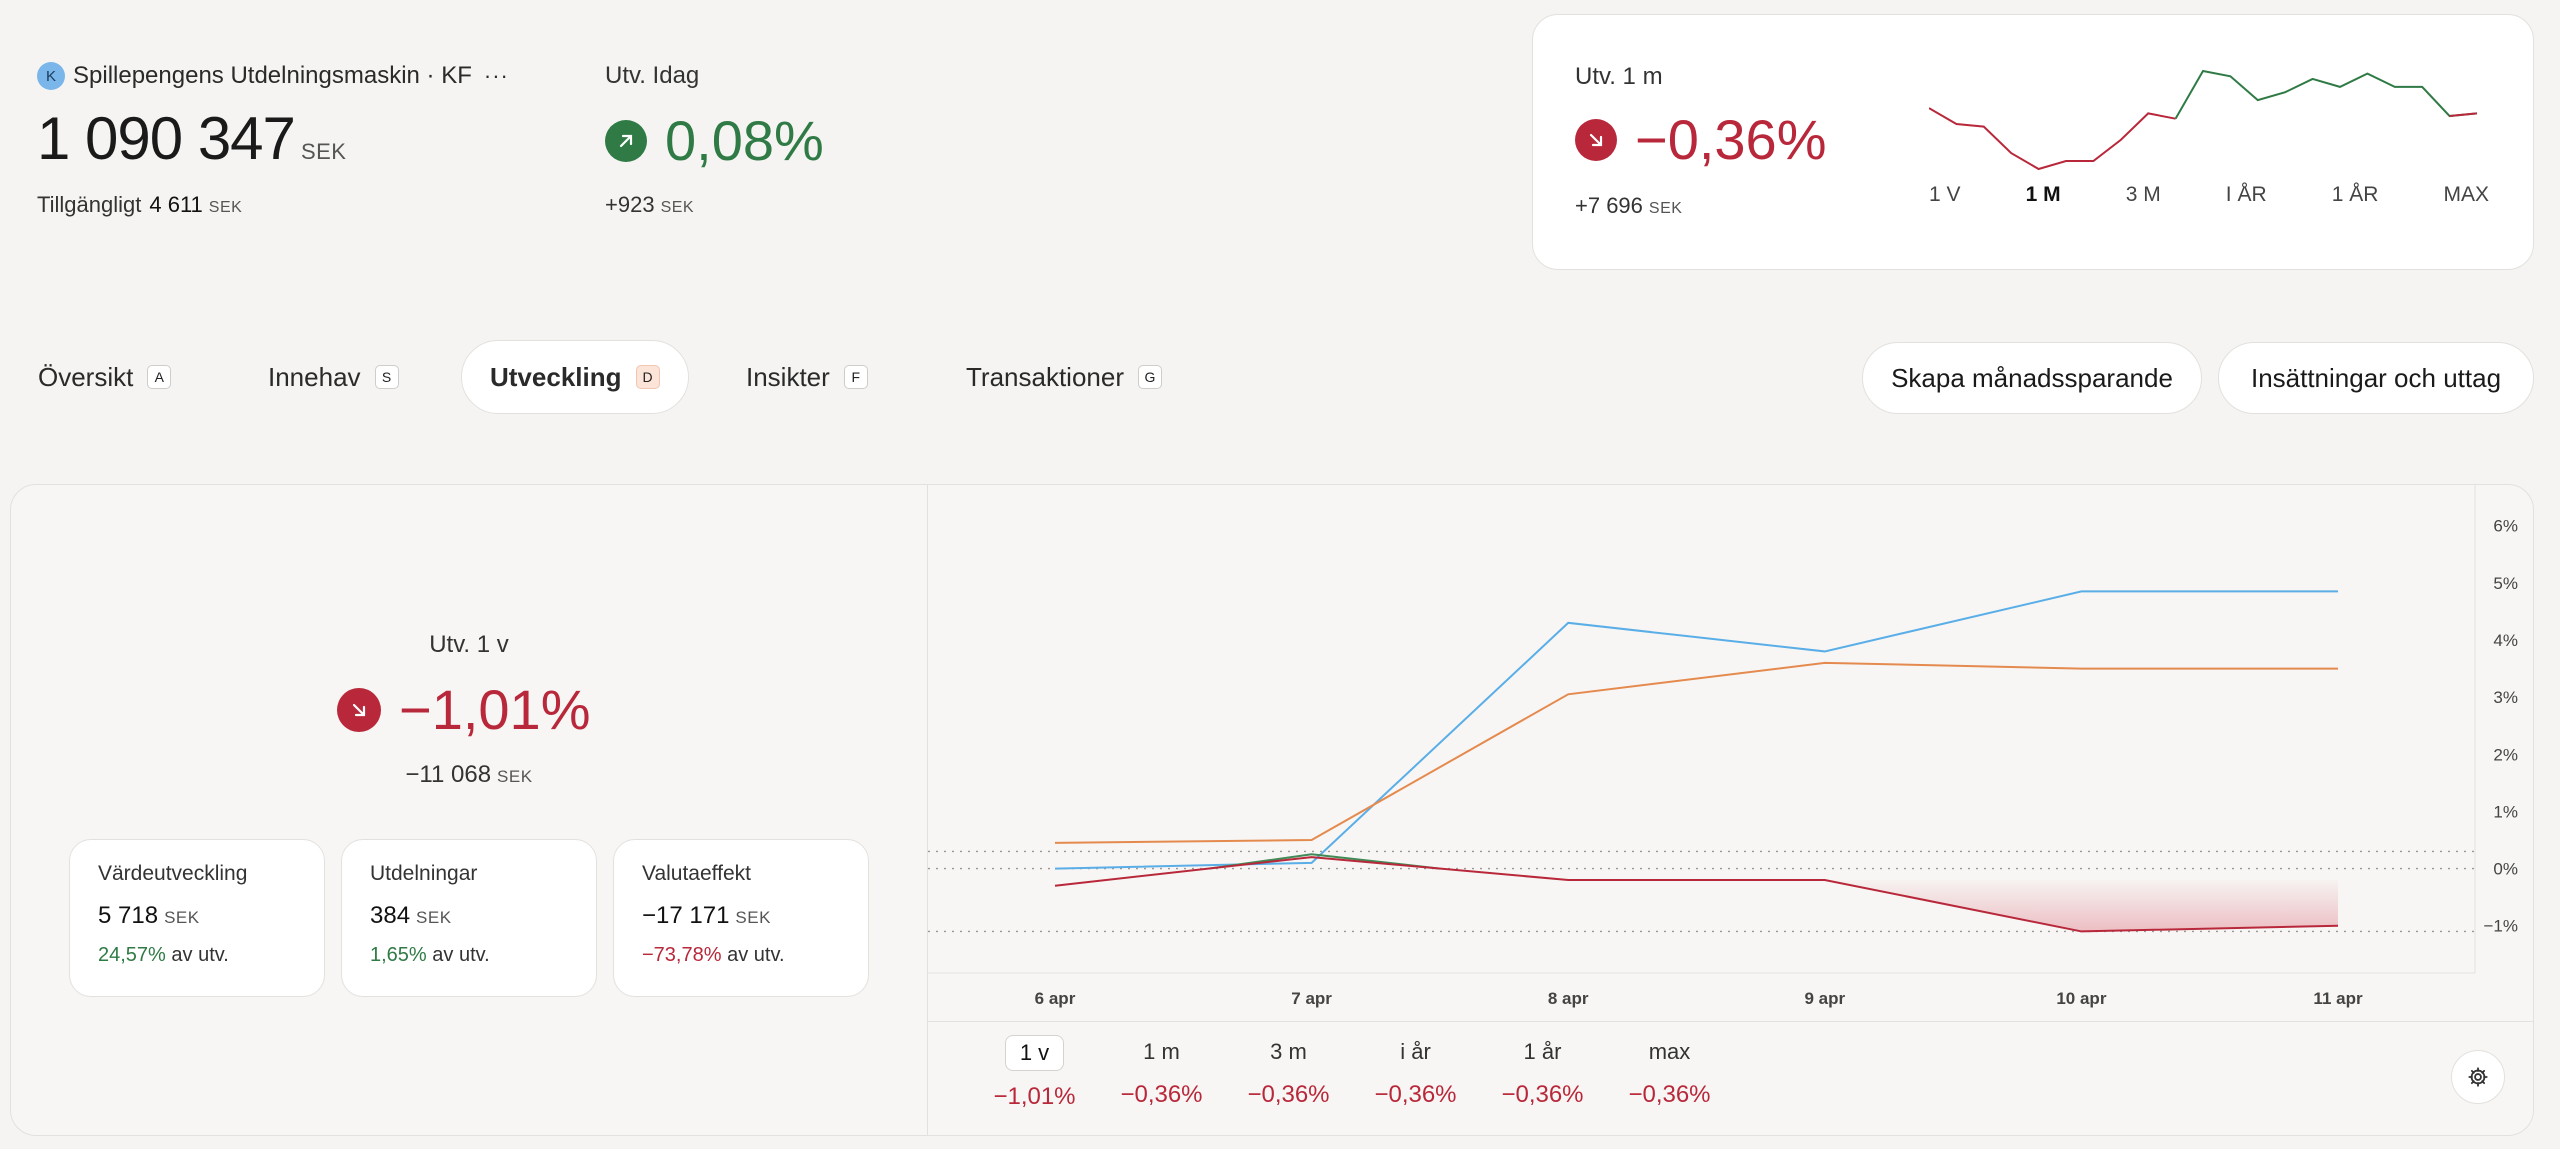  Describe the element at coordinates (2209, 195) in the screenshot. I see `sparkline-periods: 1 V 1 M 3 M I ÅR 1 ÅR MAX` at that location.